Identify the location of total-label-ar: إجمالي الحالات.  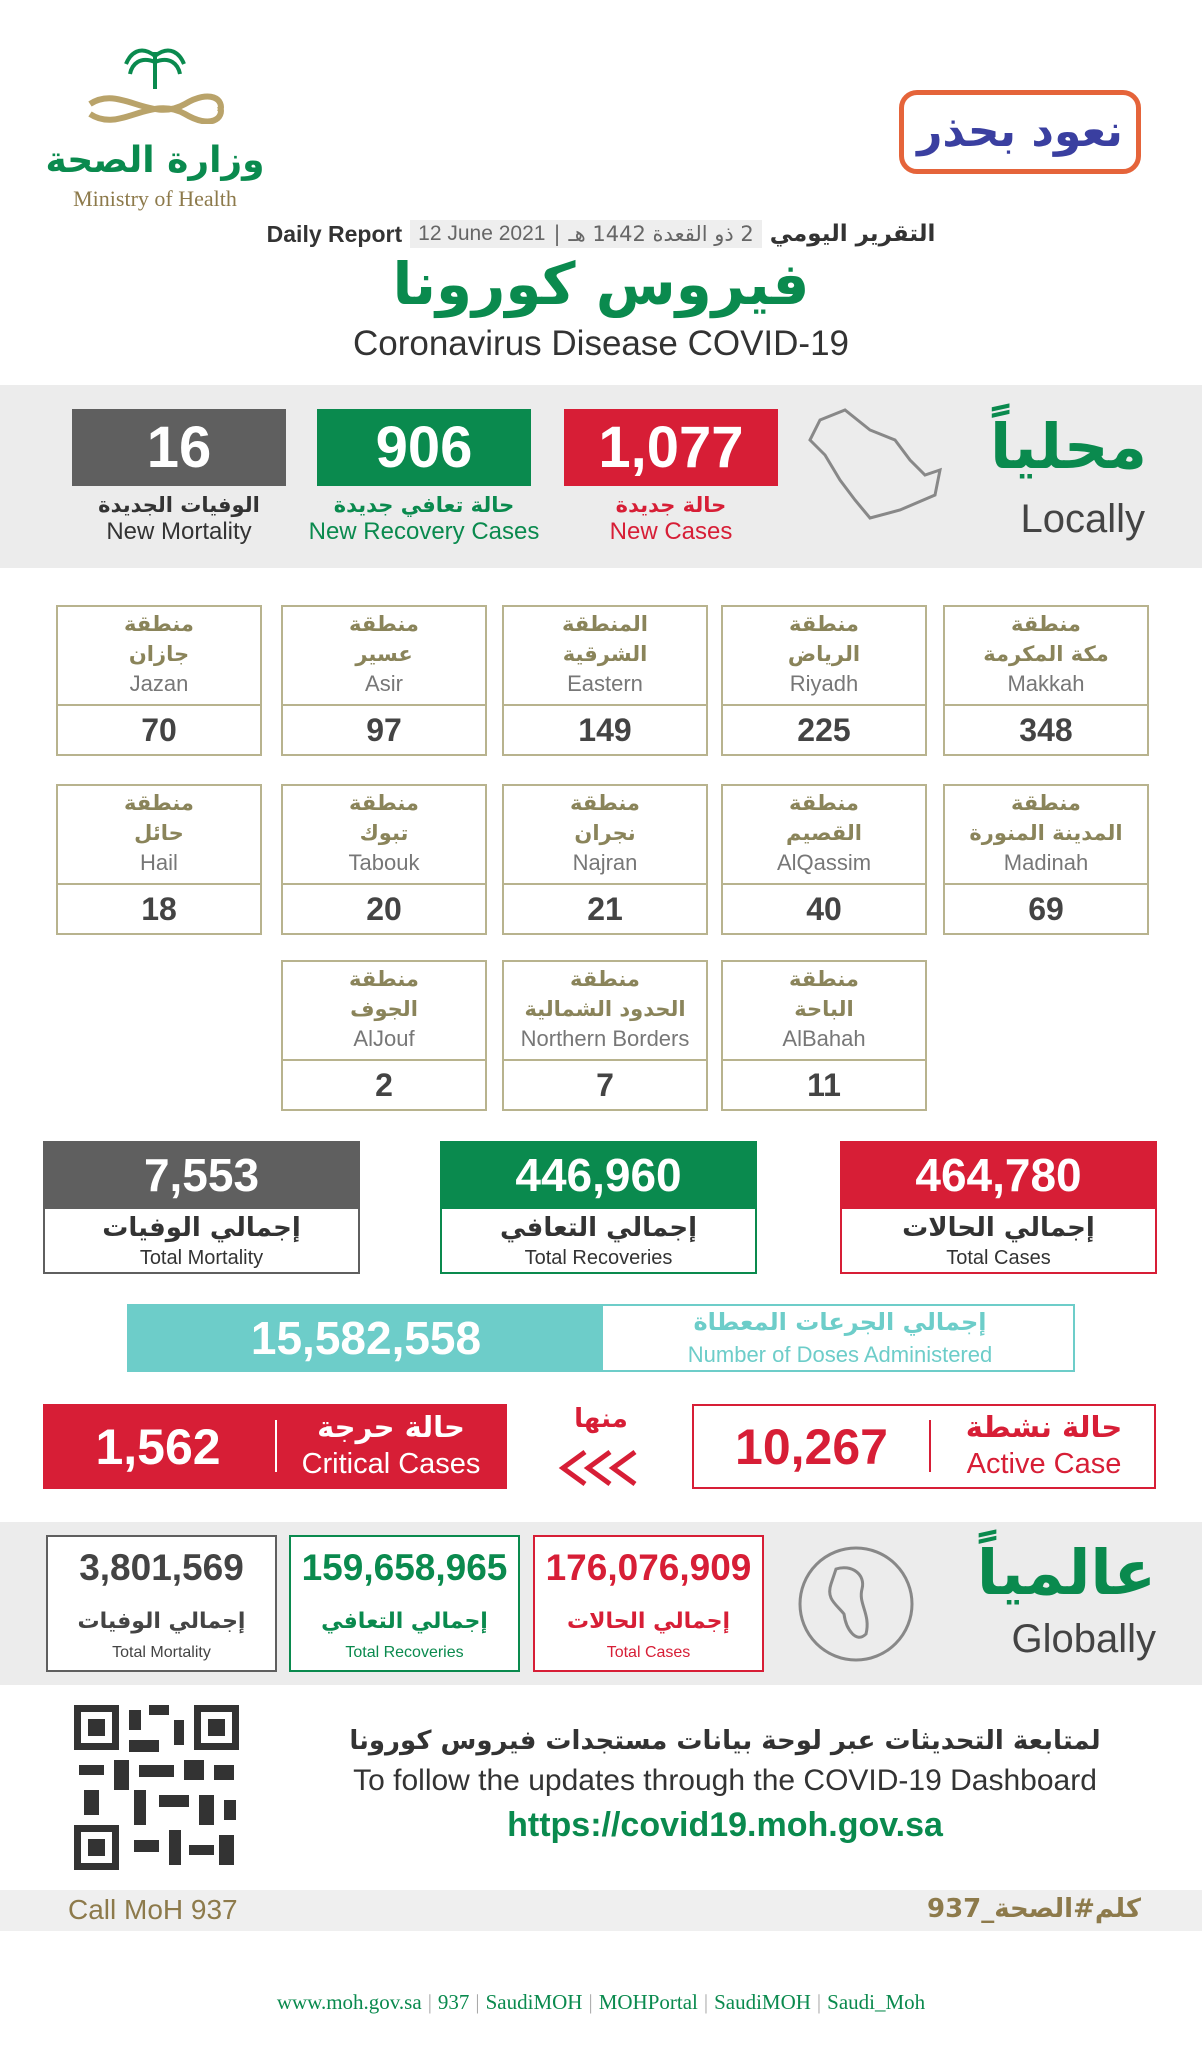
(998, 1228).